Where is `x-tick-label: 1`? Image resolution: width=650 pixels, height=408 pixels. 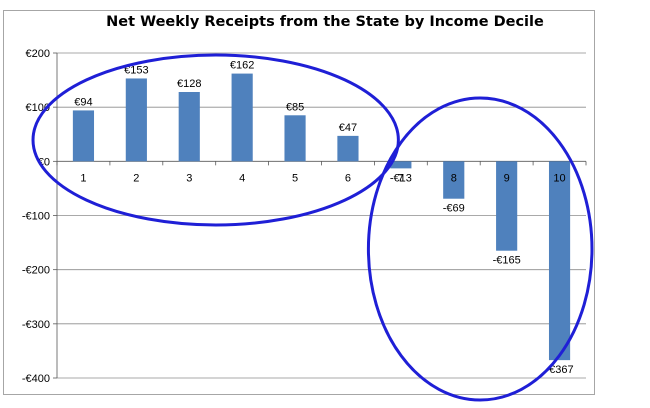 x-tick-label: 1 is located at coordinates (83, 178).